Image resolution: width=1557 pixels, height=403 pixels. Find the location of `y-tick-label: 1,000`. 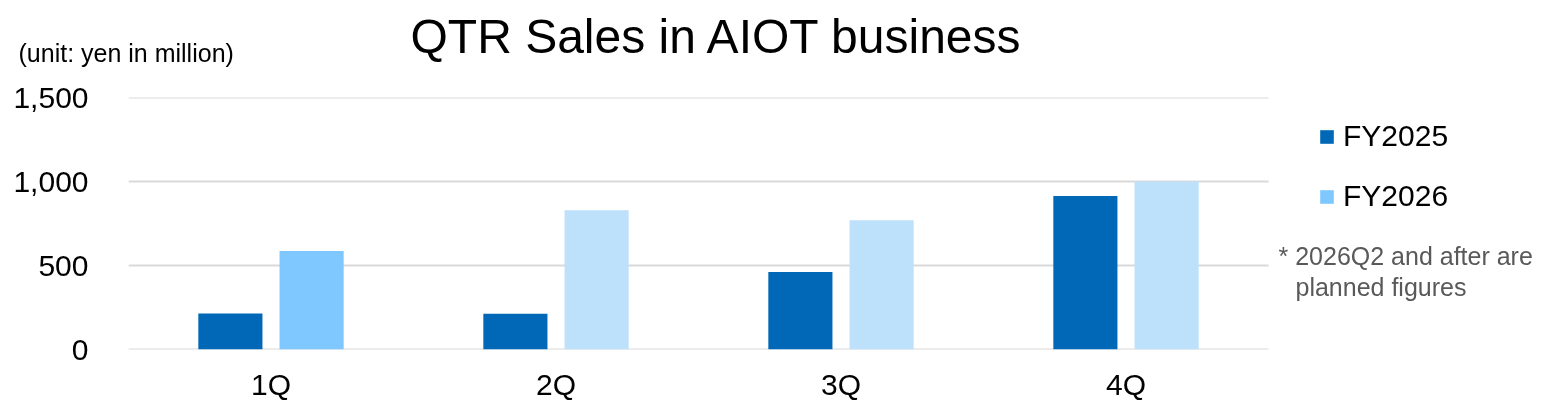

y-tick-label: 1,000 is located at coordinates (51, 181).